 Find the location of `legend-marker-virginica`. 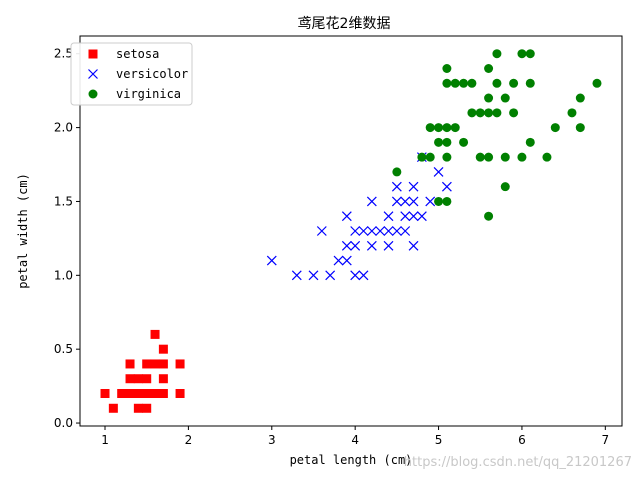

legend-marker-virginica is located at coordinates (93, 94).